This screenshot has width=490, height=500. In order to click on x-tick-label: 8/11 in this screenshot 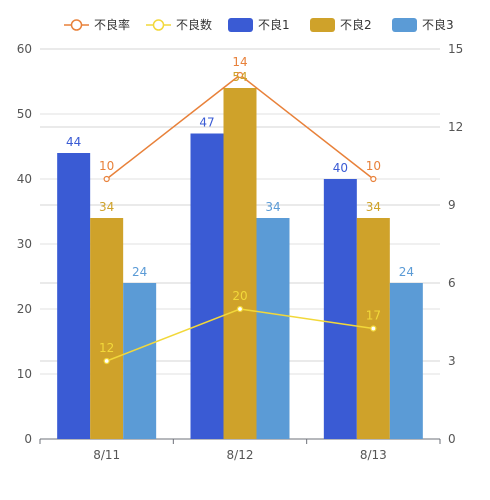, I will do `click(106, 455)`.